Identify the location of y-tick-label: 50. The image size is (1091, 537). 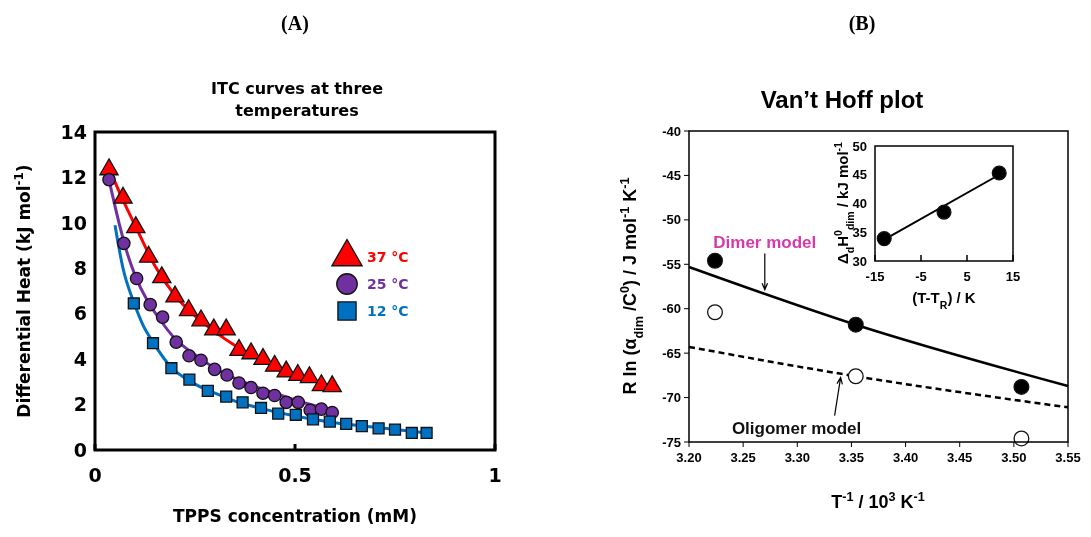
(859, 146).